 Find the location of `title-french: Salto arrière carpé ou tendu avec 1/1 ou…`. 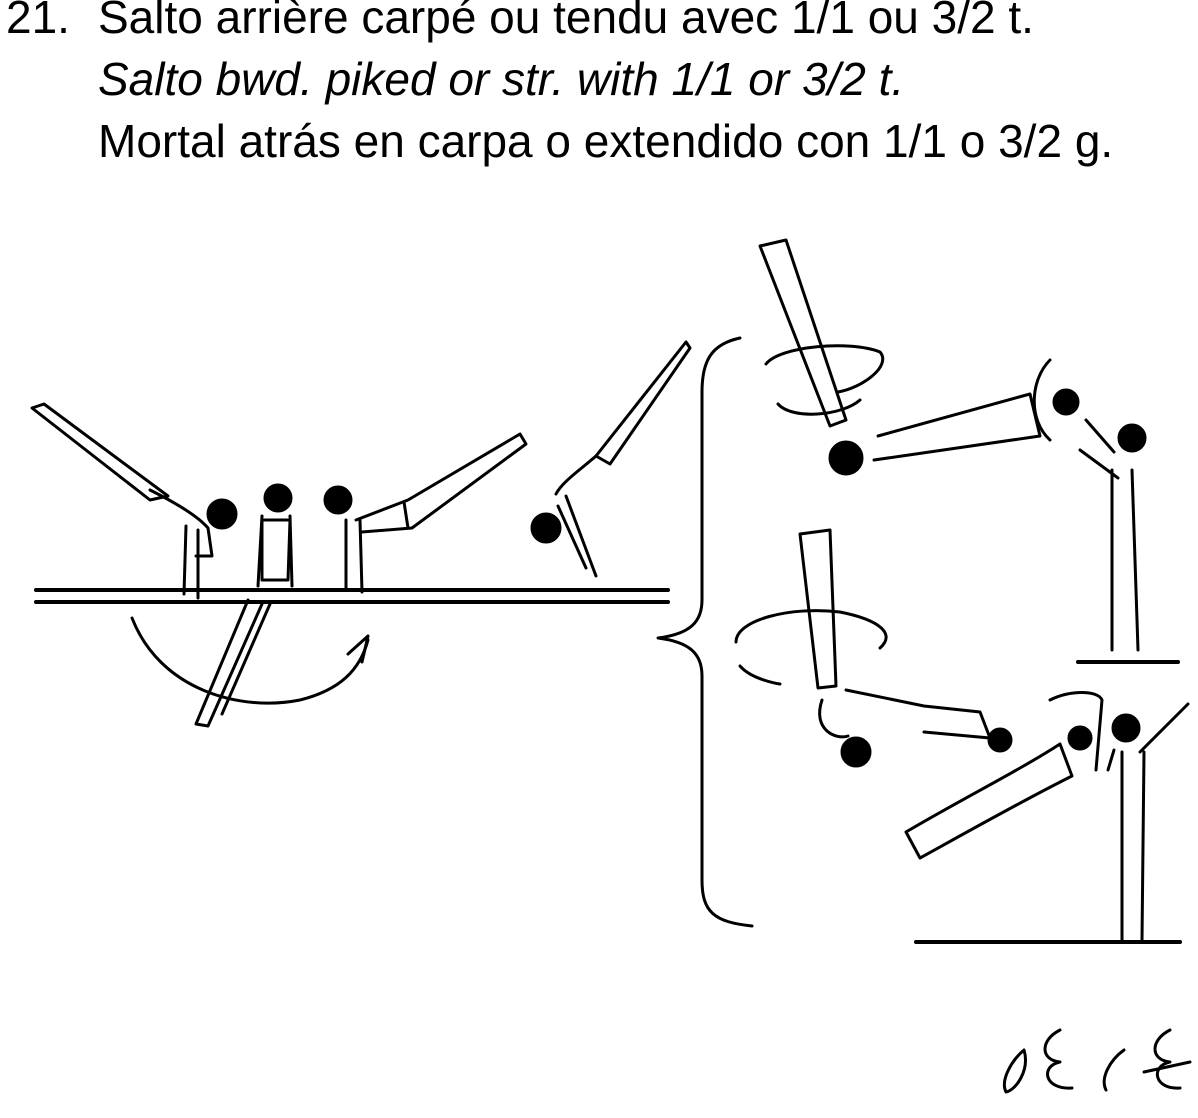

title-french: Salto arrière carpé ou tendu avec 1/1 ou… is located at coordinates (566, 21).